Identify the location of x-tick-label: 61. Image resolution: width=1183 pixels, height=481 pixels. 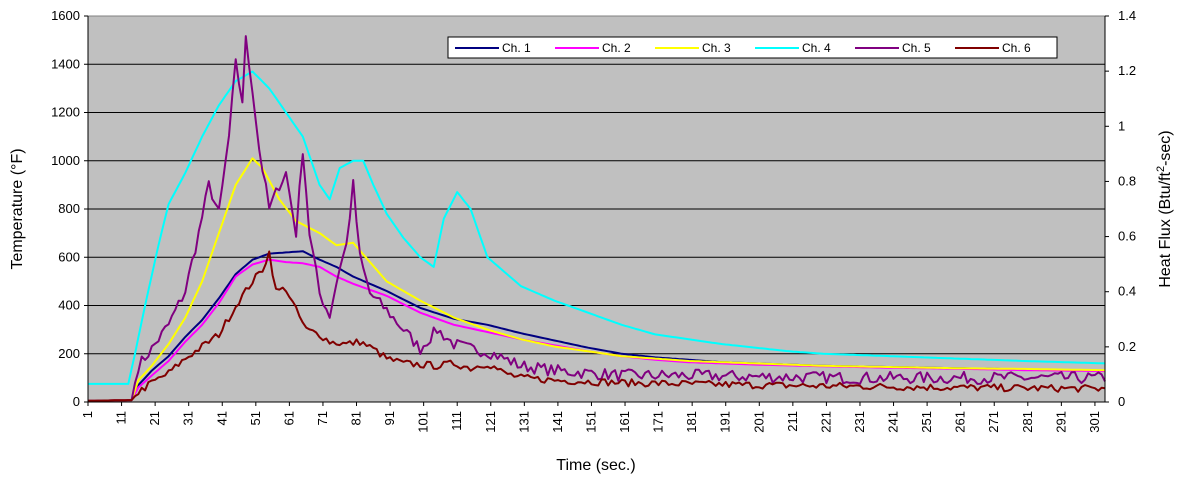
(288, 418).